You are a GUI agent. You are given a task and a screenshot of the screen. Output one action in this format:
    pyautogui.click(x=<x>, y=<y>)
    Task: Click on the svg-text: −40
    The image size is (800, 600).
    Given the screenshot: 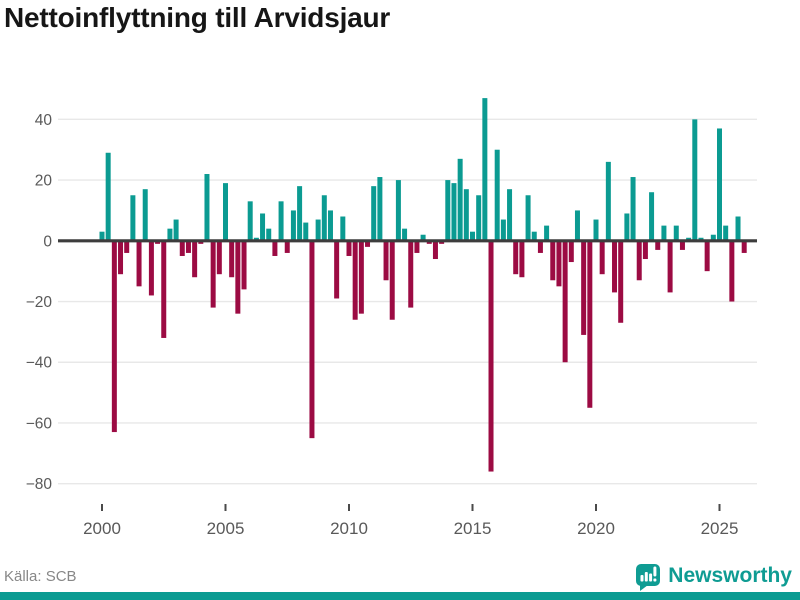 What is the action you would take?
    pyautogui.click(x=39, y=363)
    